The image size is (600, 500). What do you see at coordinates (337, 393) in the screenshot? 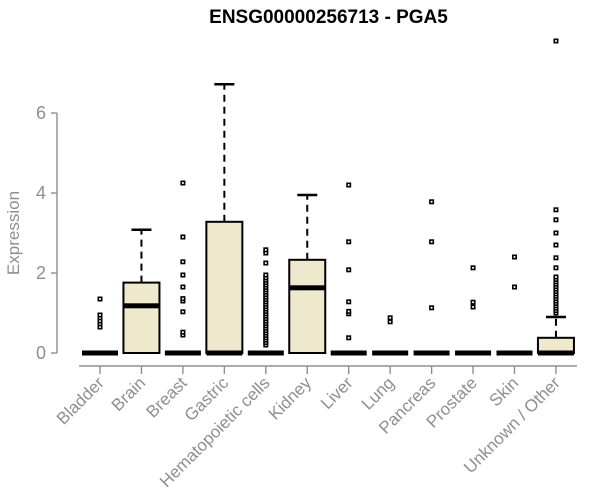
I see `x-tick-label: Liver` at bounding box center [337, 393].